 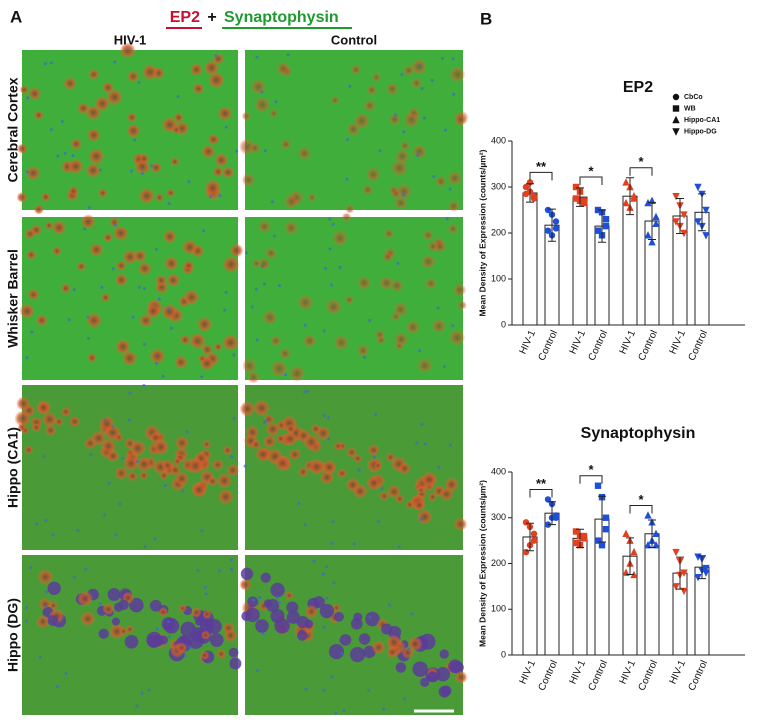 What do you see at coordinates (498, 609) in the screenshot?
I see `y-tick-label: 100` at bounding box center [498, 609].